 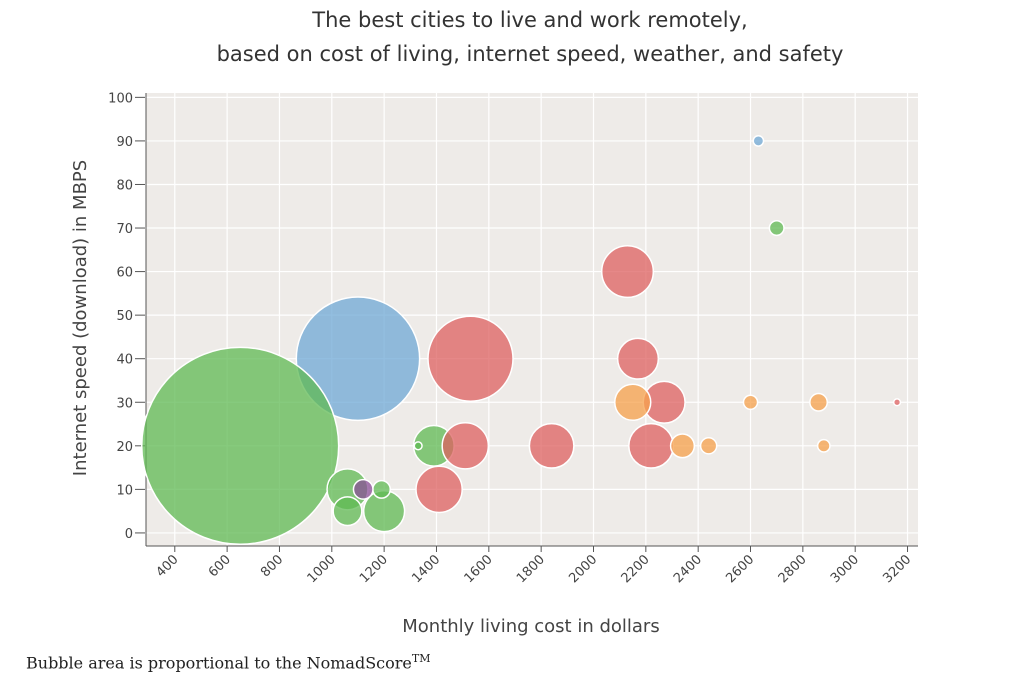 I want to click on x-tick-label: 600, so click(x=220, y=566).